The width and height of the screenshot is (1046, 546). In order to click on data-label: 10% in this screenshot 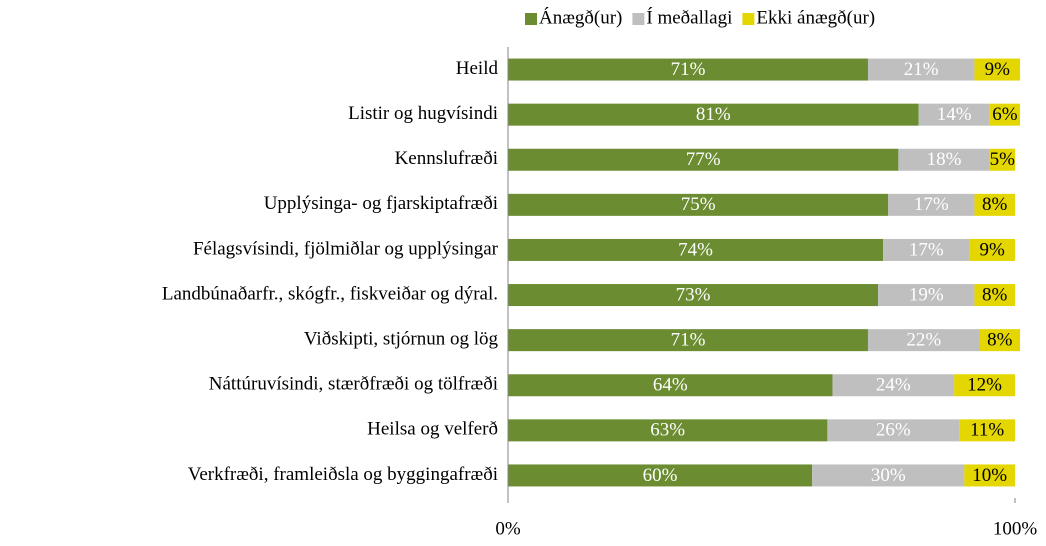, I will do `click(989, 475)`.